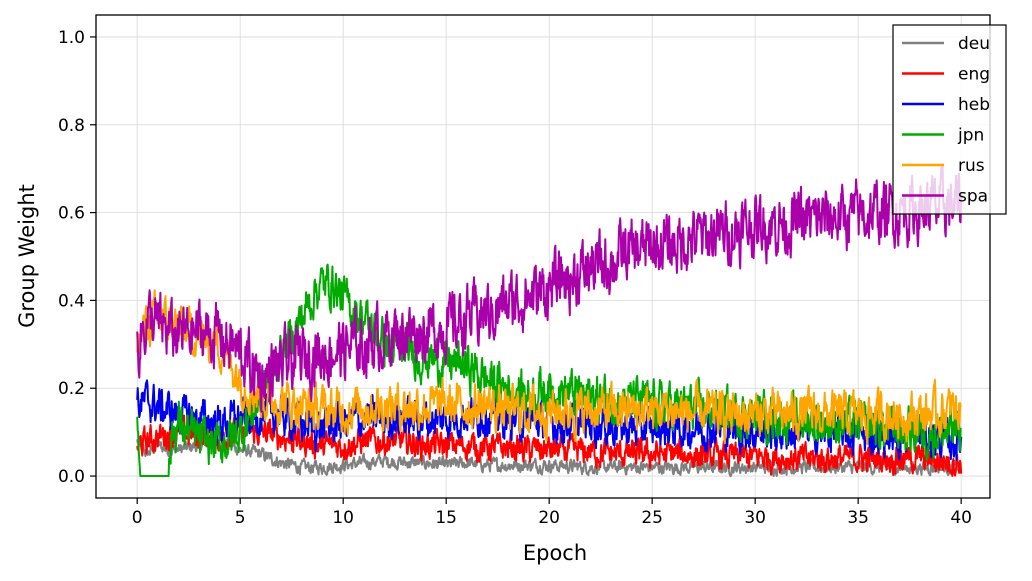 Image resolution: width=1032 pixels, height=581 pixels. What do you see at coordinates (961, 518) in the screenshot?
I see `x-tick-label: 40` at bounding box center [961, 518].